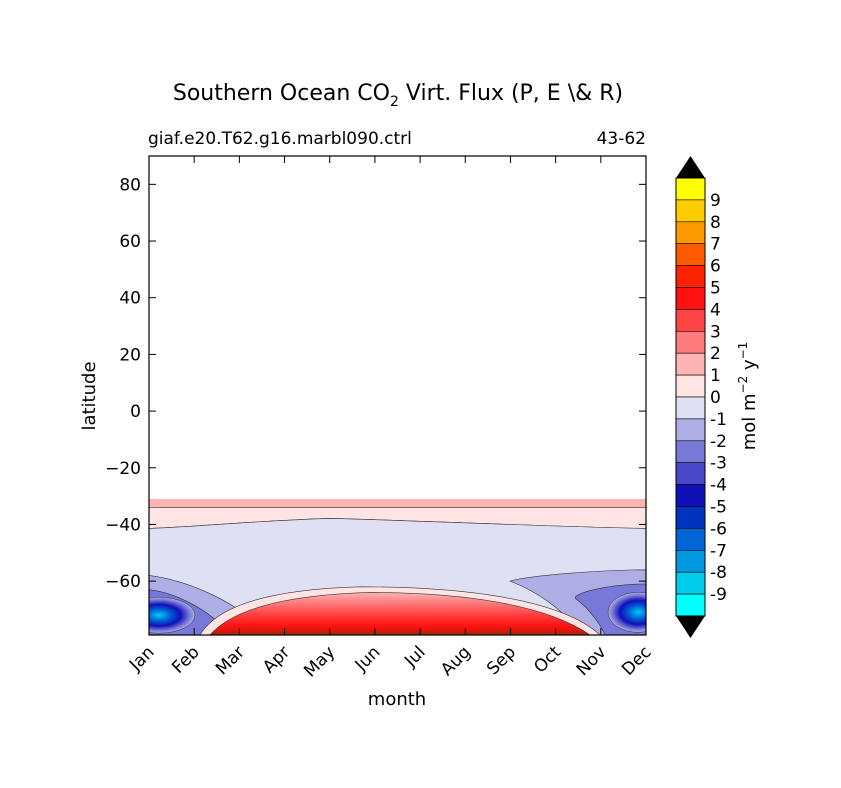  I want to click on colorbar-label-mid: y, so click(749, 367).